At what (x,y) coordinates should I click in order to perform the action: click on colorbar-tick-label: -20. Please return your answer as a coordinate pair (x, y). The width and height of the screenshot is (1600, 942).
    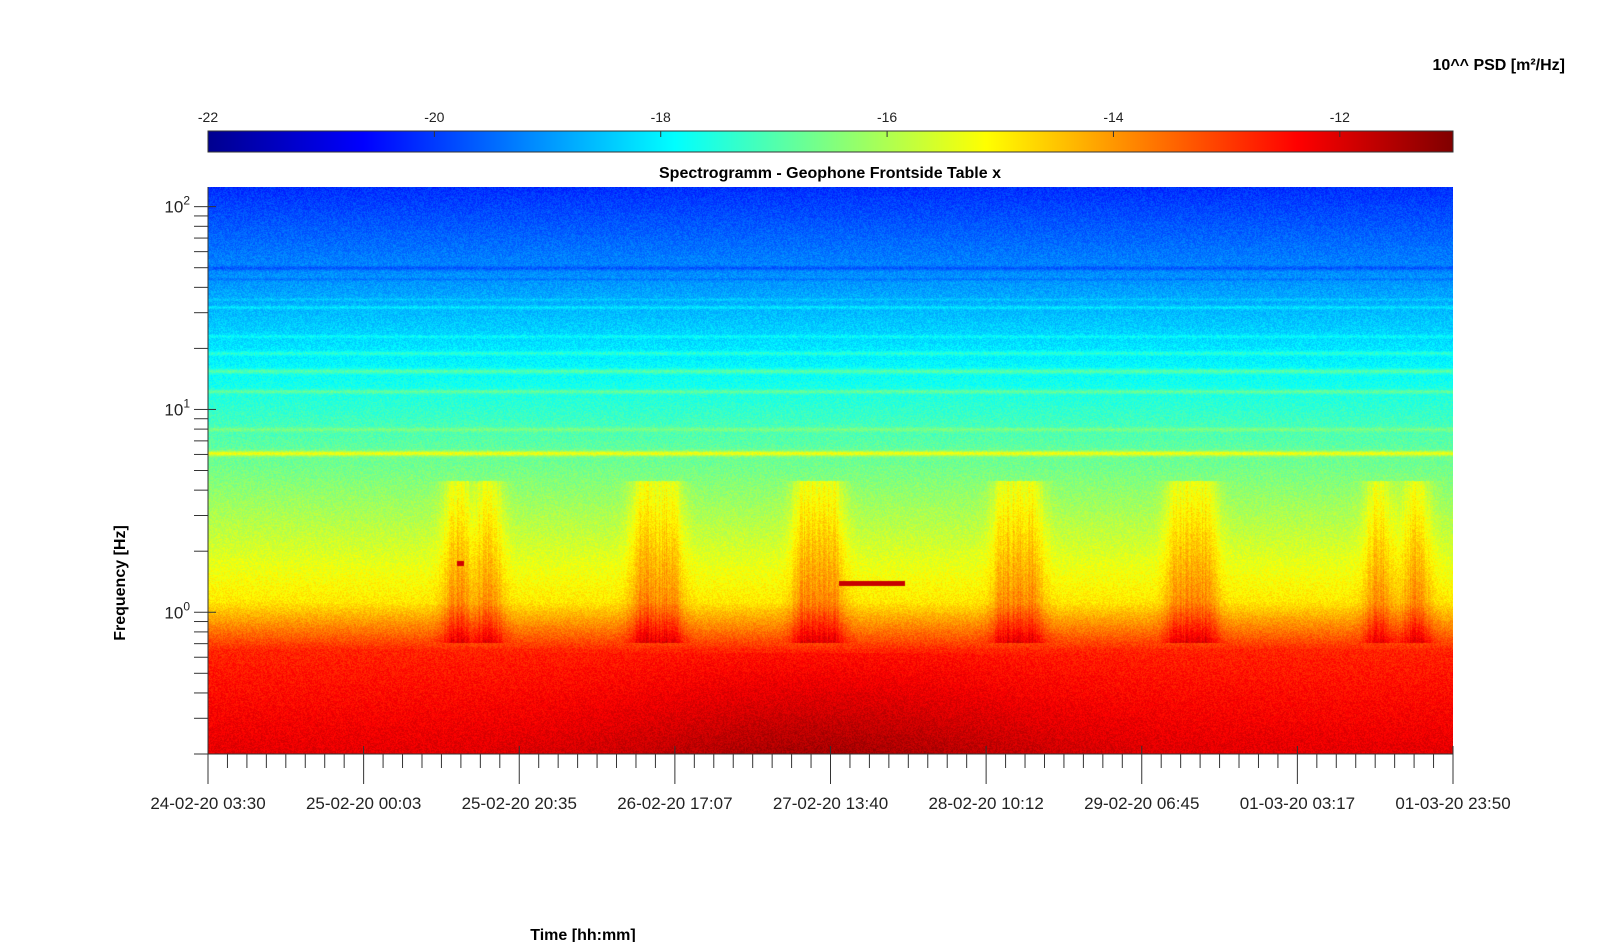
    Looking at the image, I should click on (434, 117).